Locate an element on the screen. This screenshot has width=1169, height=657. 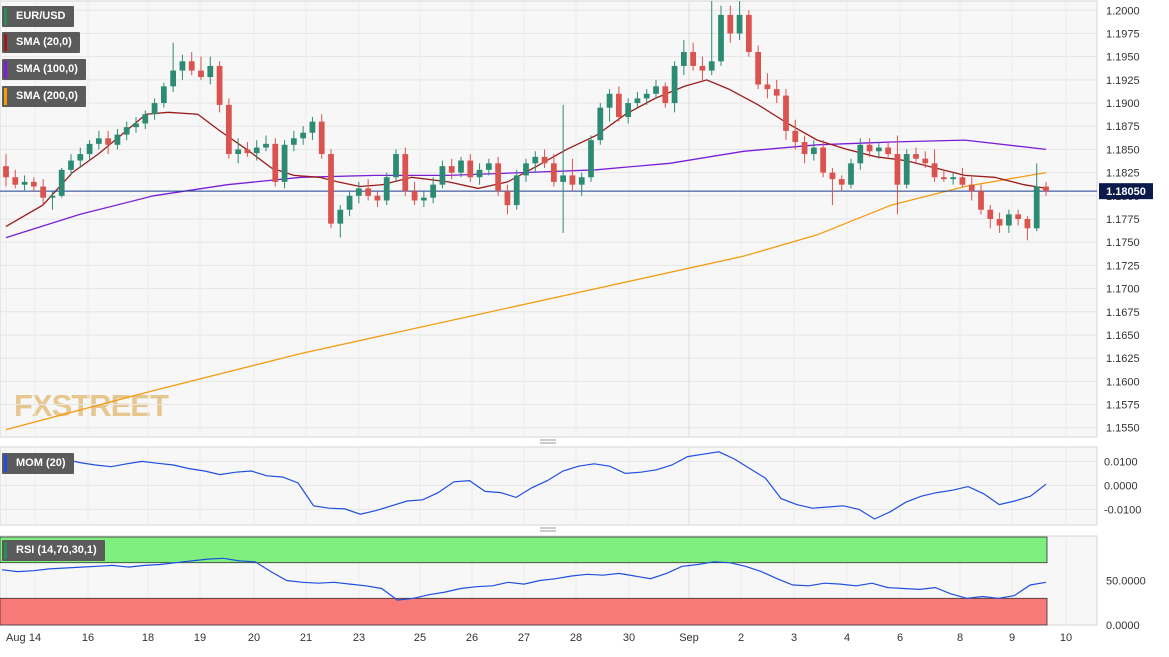
price-tick-label: 1.1900 is located at coordinates (1123, 104).